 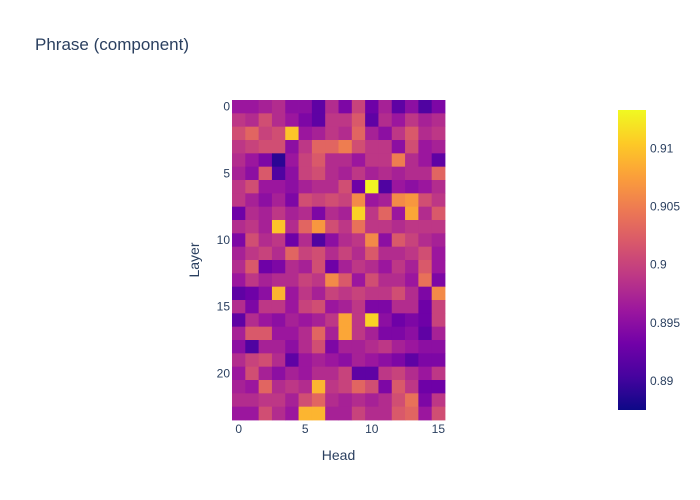 I want to click on y-tick-label: 20, so click(x=224, y=373).